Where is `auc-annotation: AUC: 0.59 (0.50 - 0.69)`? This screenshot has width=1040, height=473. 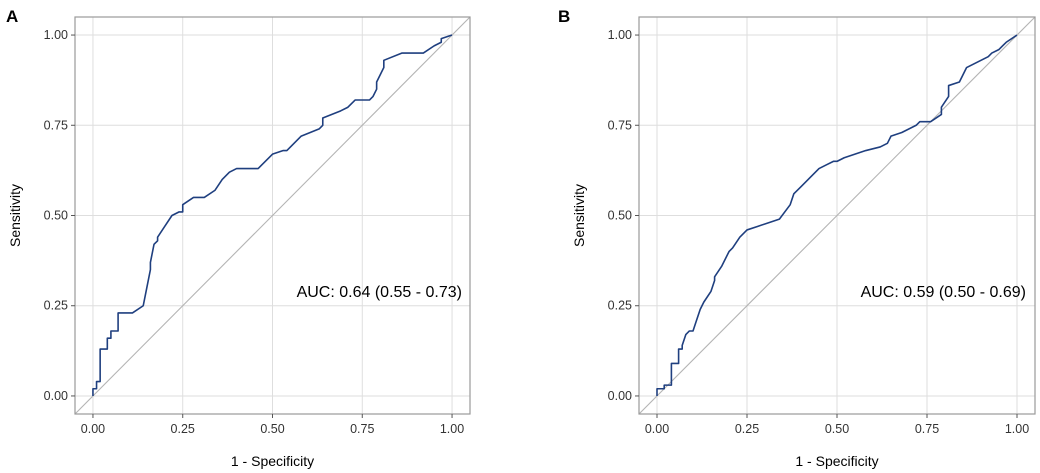 auc-annotation: AUC: 0.59 (0.50 - 0.69) is located at coordinates (943, 292).